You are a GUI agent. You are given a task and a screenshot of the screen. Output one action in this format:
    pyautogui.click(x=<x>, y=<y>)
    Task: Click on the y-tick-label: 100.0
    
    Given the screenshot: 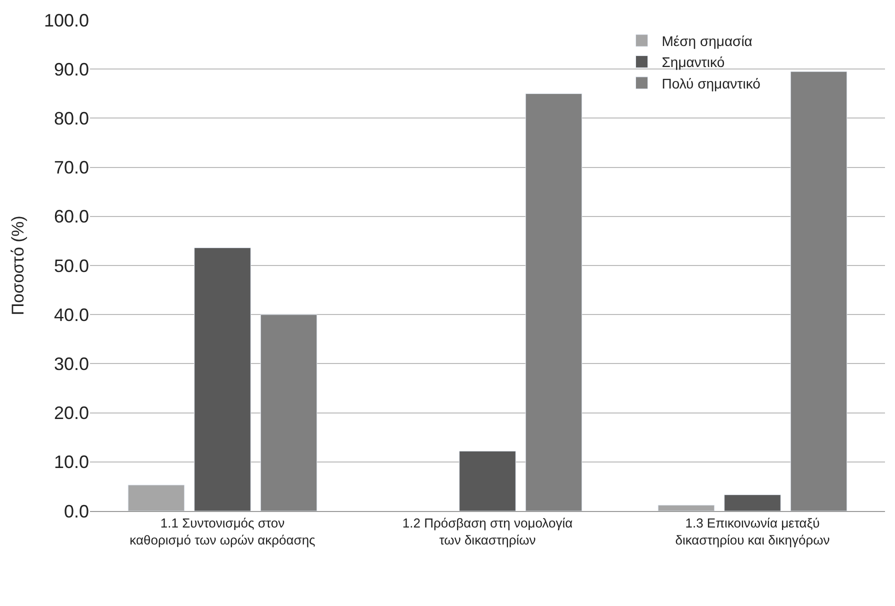 What is the action you would take?
    pyautogui.click(x=66, y=20)
    